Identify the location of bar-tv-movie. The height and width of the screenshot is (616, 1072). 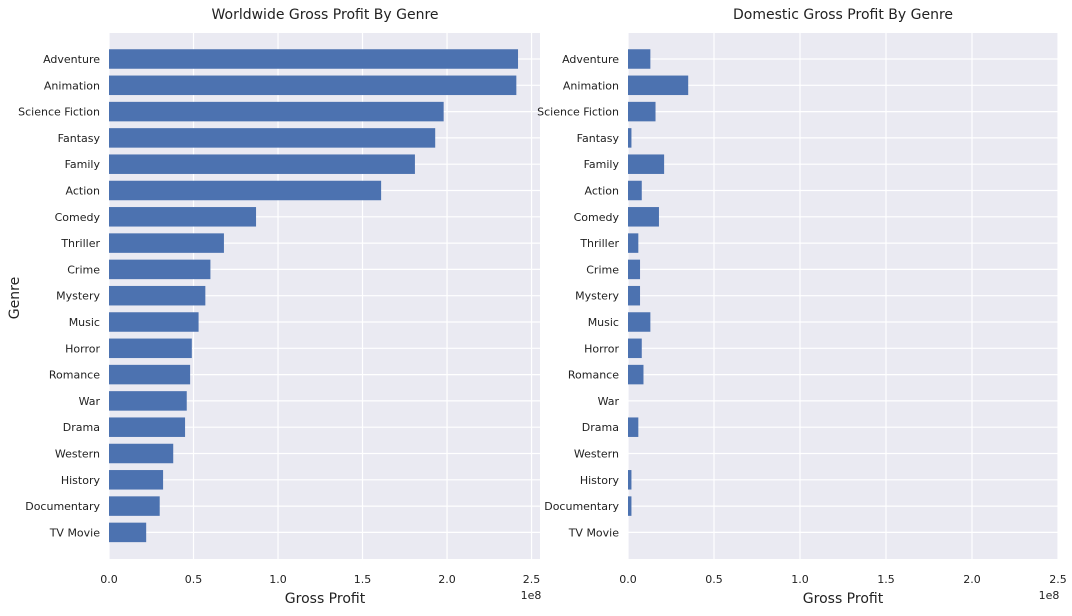
(128, 532).